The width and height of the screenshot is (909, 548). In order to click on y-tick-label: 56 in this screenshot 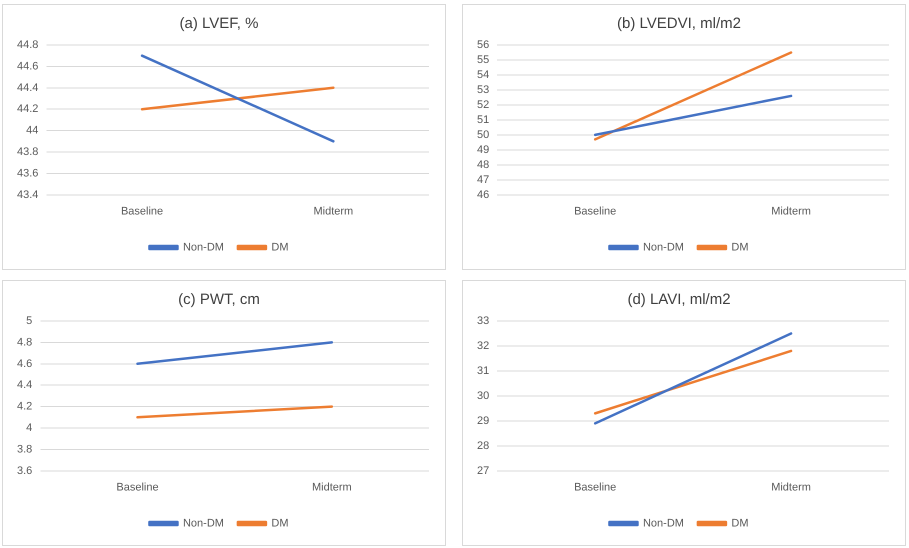, I will do `click(483, 45)`.